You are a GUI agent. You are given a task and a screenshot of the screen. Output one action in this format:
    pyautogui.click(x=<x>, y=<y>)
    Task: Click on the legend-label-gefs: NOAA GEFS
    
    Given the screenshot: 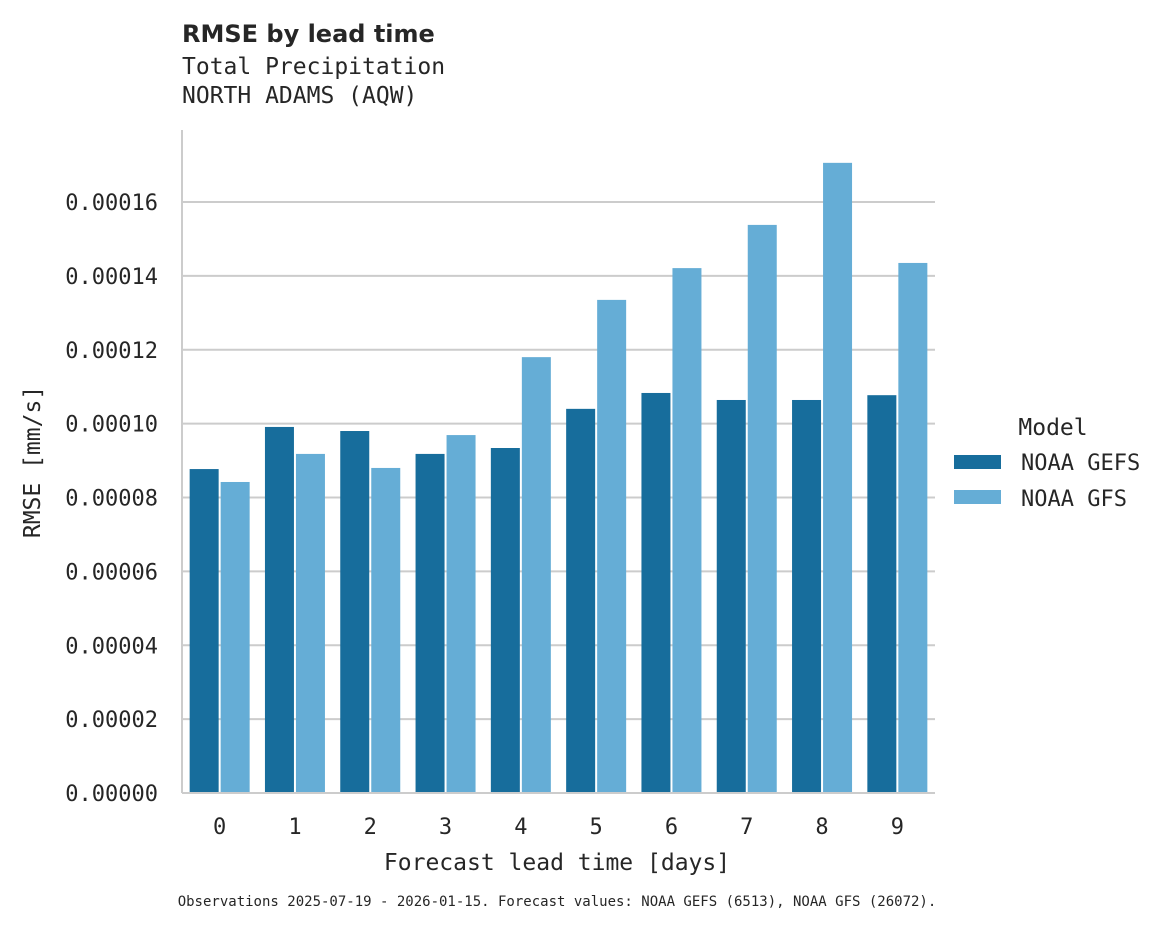 What is the action you would take?
    pyautogui.click(x=1080, y=463)
    